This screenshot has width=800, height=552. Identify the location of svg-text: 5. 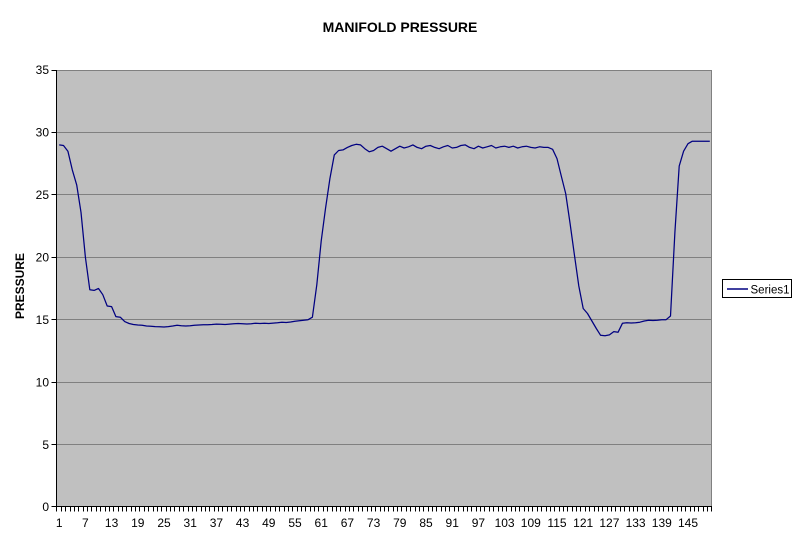
(45, 445).